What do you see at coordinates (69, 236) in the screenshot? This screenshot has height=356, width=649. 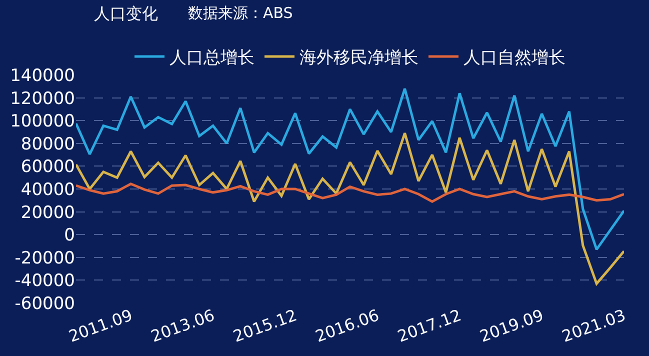 I see `y-tick-label: 0` at bounding box center [69, 236].